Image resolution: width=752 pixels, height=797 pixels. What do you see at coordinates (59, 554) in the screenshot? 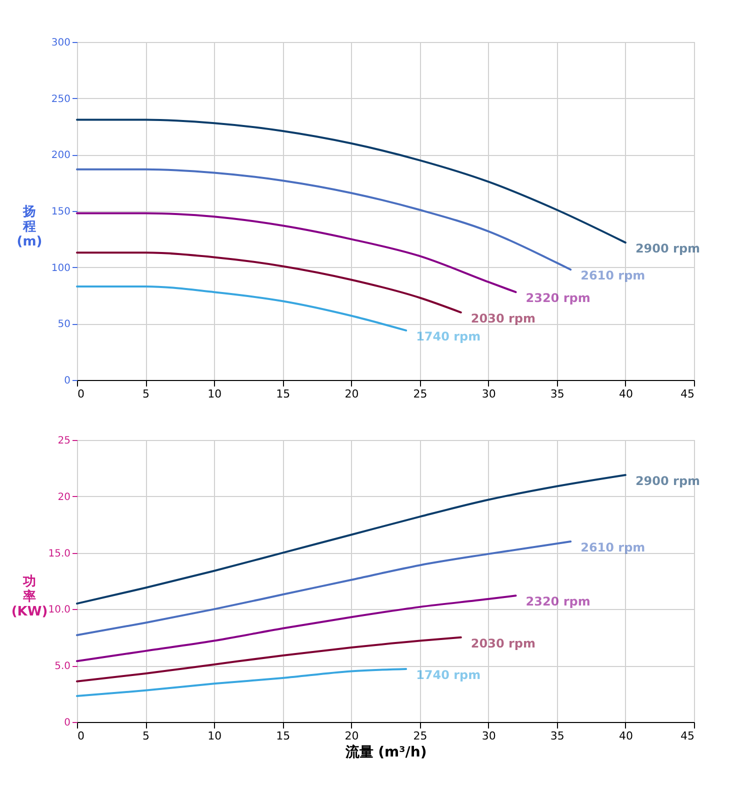
I see `y-tick-label: 15.0` at bounding box center [59, 554].